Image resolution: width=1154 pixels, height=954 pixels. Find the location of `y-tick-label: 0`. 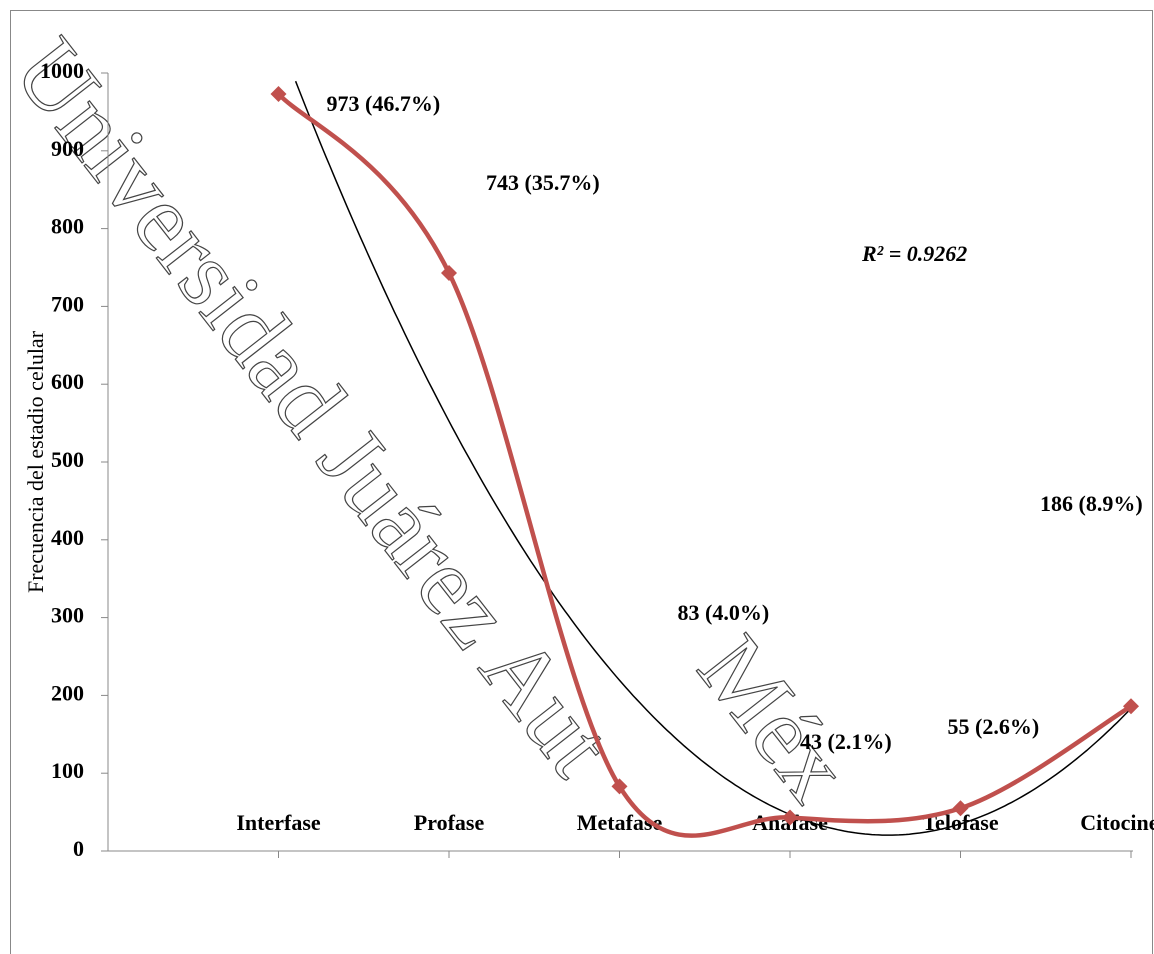

y-tick-label: 0 is located at coordinates (78, 848).